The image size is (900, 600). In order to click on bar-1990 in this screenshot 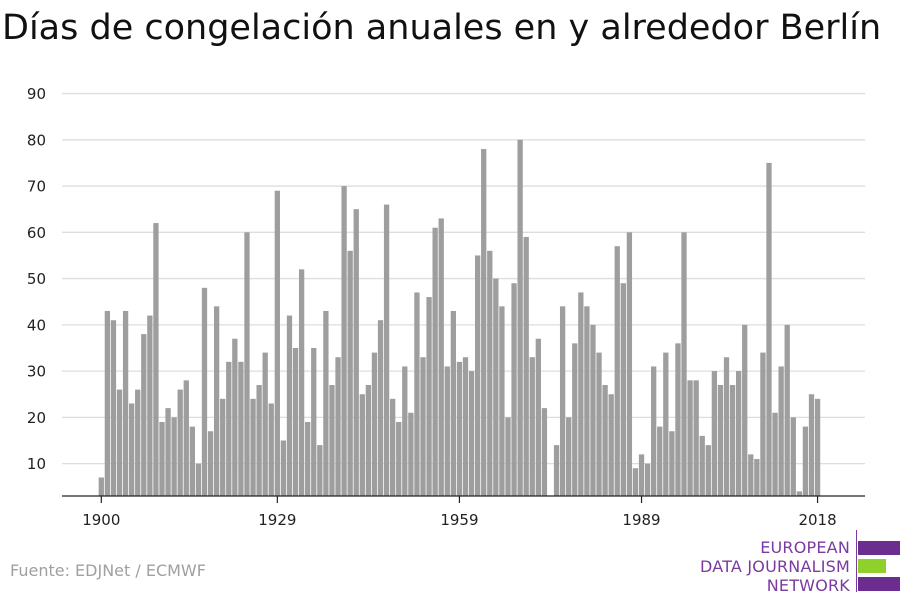, I will do `click(647, 479)`.